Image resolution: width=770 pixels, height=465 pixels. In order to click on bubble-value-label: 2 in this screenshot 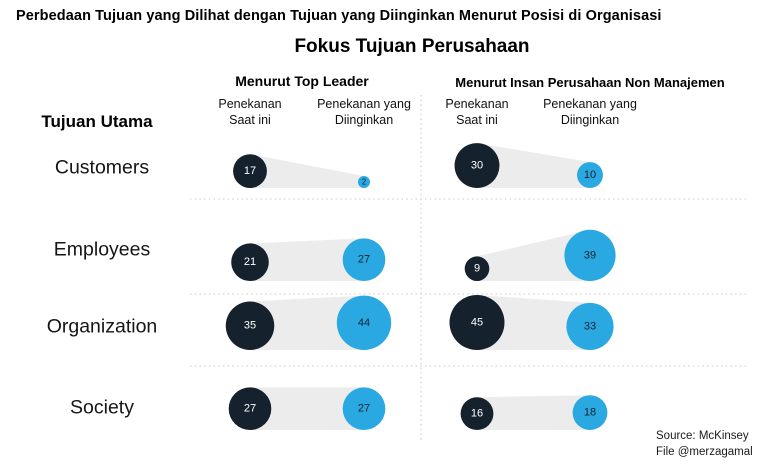, I will do `click(364, 182)`.